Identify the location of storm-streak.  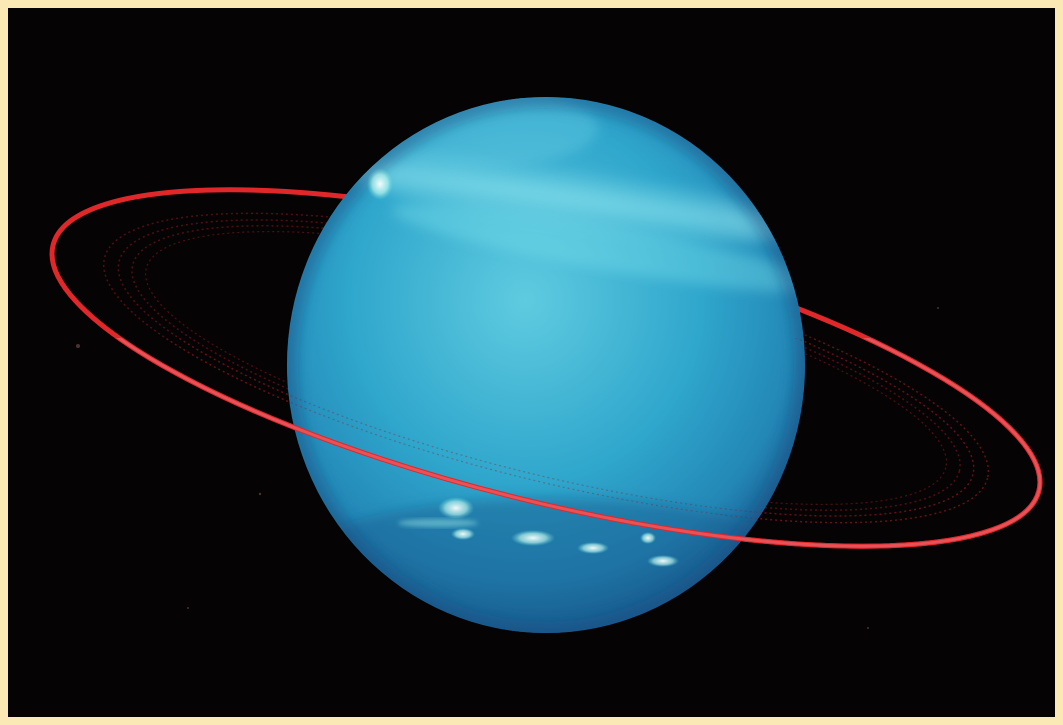
(438, 523).